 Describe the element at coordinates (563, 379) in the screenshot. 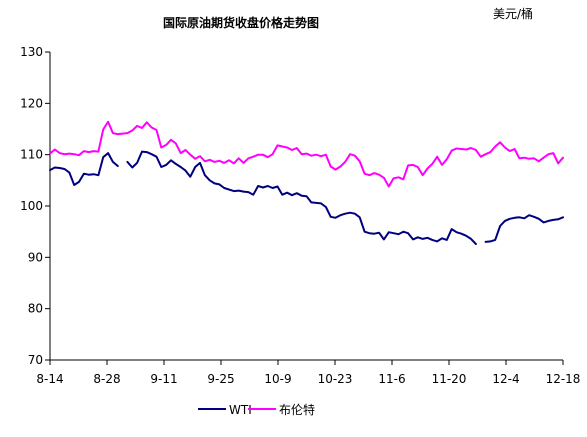

I see `x-tick-label: 12-18` at that location.